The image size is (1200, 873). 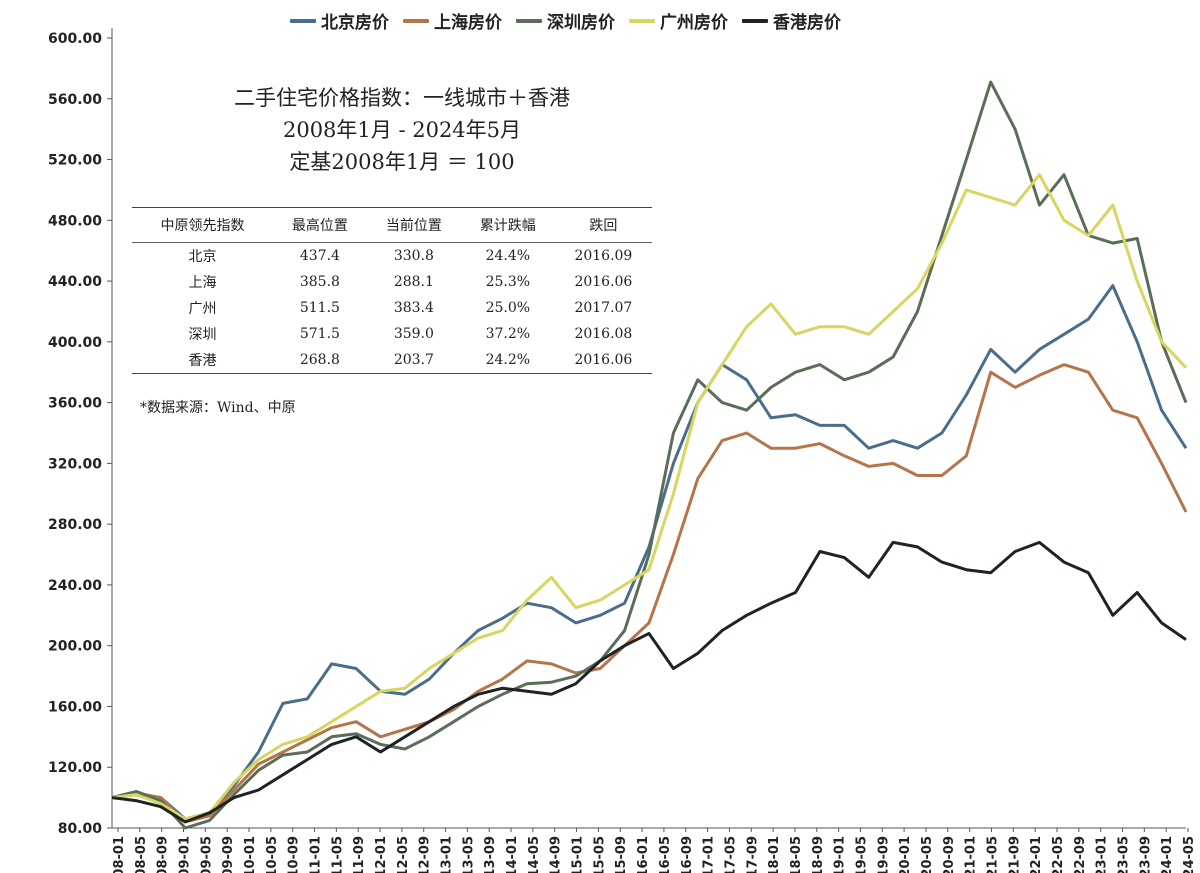 I want to click on header-cell: 跌回, so click(x=603, y=225).